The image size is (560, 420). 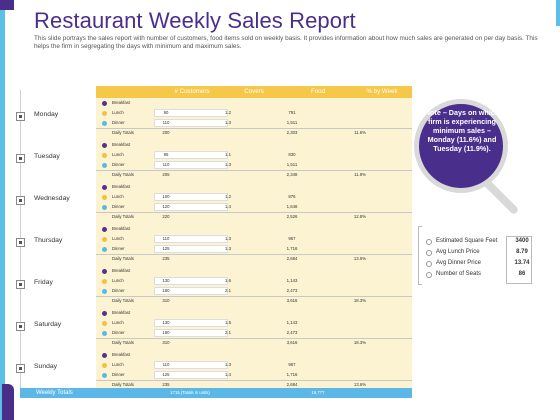 I want to click on percent-value: 12.8%, so click(x=360, y=216).